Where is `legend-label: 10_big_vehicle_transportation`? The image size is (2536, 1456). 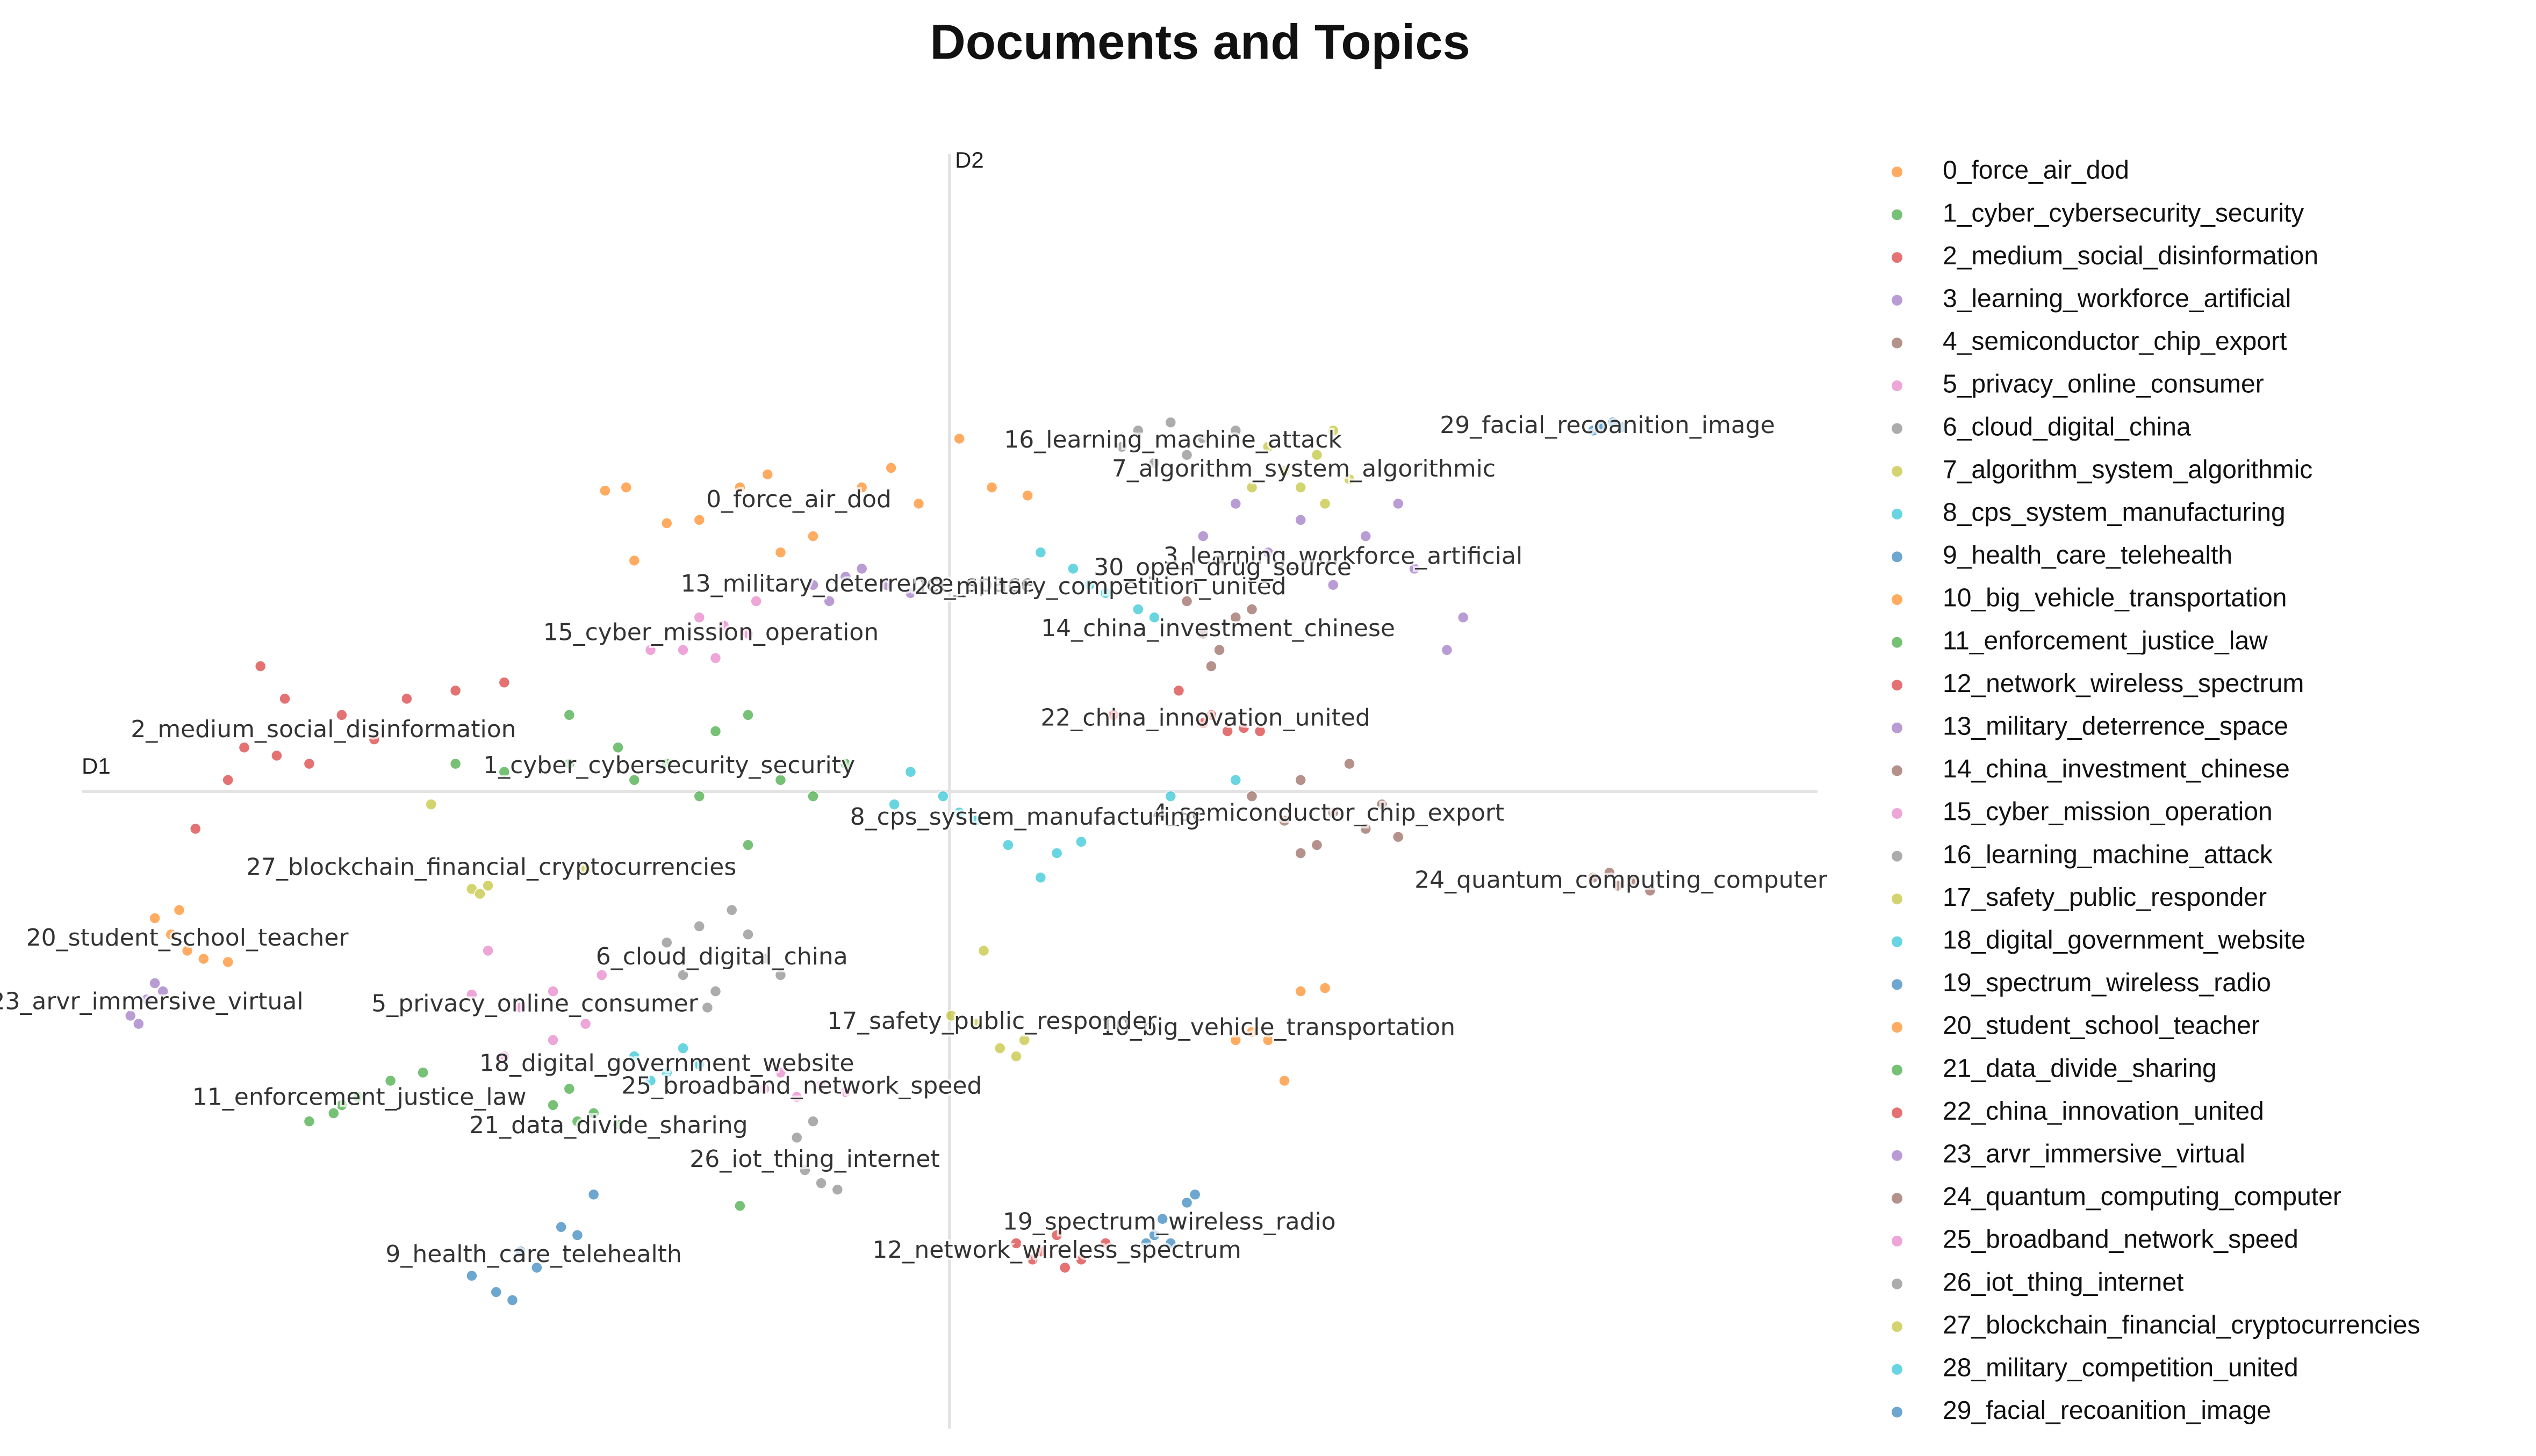 legend-label: 10_big_vehicle_transportation is located at coordinates (2115, 598).